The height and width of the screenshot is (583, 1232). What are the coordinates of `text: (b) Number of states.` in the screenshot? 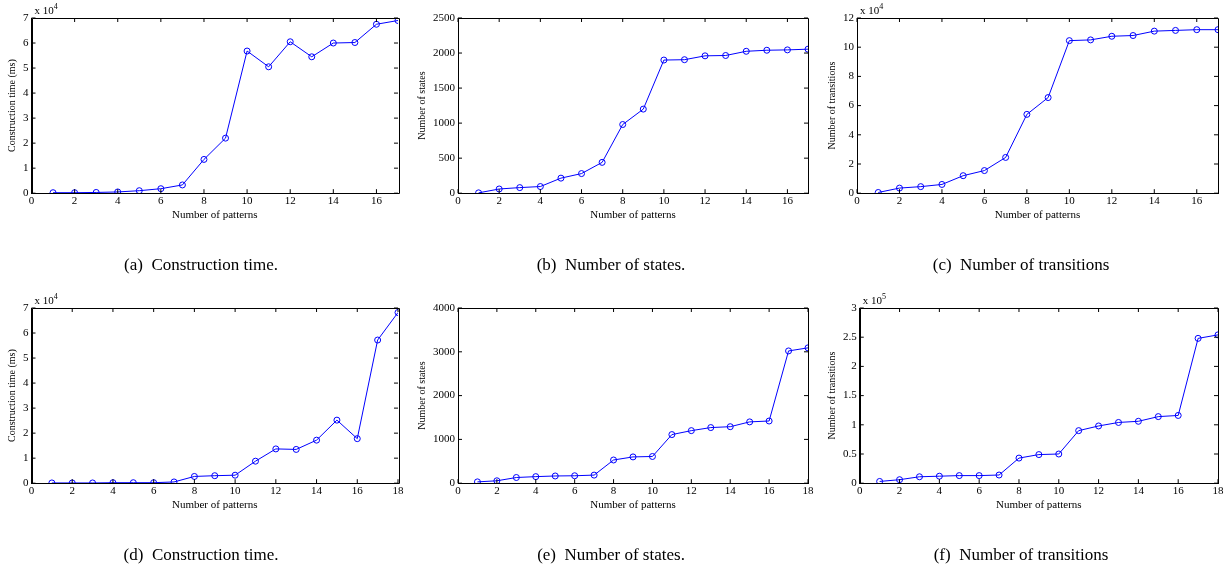 It's located at (611, 265).